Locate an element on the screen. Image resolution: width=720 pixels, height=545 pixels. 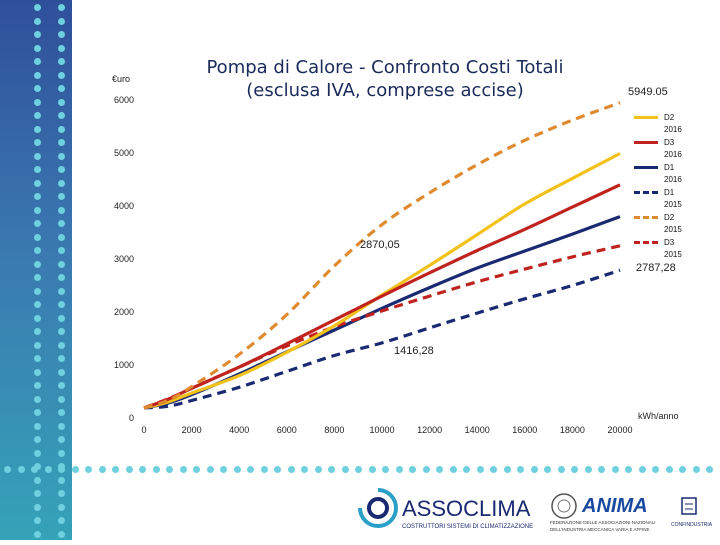
annotation-max-d1-2015: 2787,28 is located at coordinates (656, 268).